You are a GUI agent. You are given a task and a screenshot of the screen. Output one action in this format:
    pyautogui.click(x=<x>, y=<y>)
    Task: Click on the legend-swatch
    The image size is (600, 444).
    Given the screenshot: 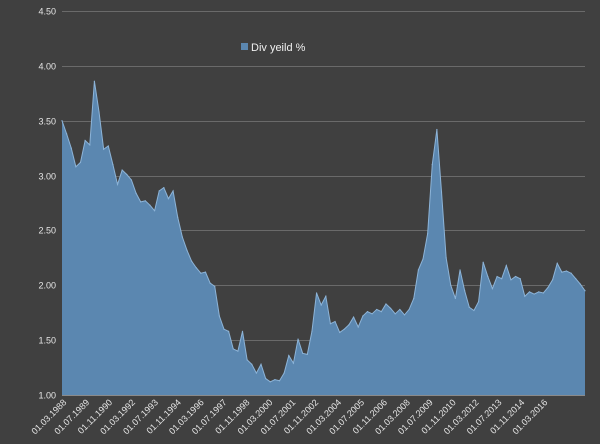 What is the action you would take?
    pyautogui.click(x=244, y=46)
    